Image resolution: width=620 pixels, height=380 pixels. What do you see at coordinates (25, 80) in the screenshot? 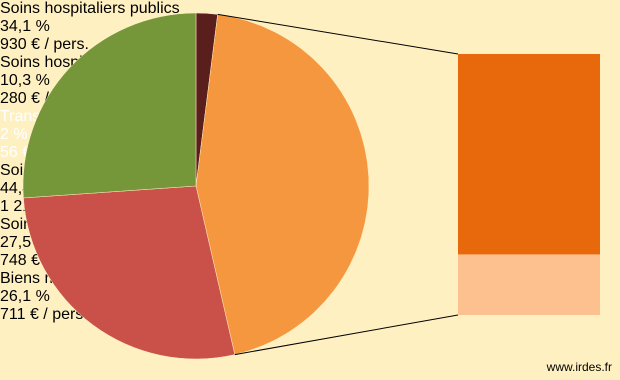
I see `label-percent: 10,3 %` at bounding box center [25, 80].